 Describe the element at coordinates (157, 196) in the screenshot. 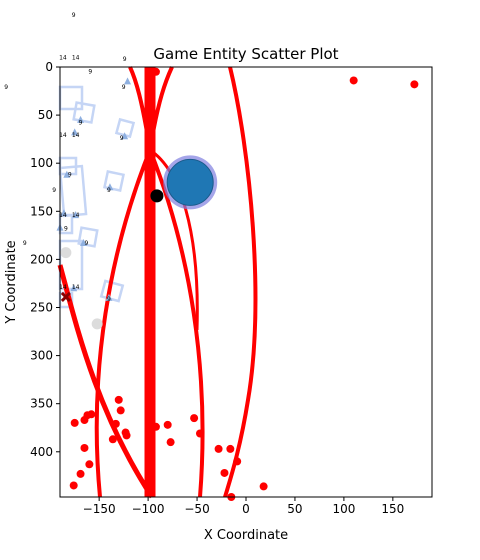

I see `black-point` at that location.